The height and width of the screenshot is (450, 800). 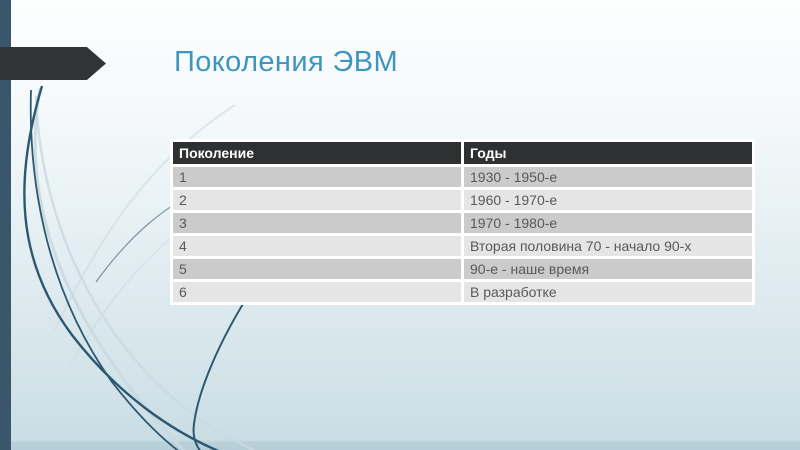 I want to click on table-row: 2 1960 - 1970-е, so click(x=462, y=200).